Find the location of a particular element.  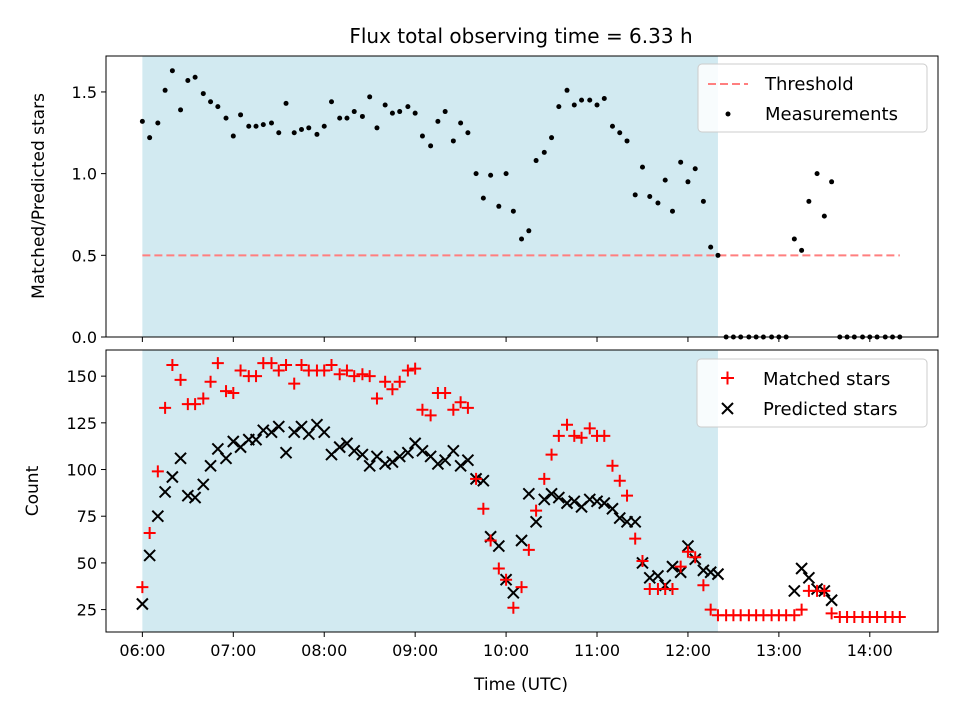

top-legend-box is located at coordinates (812, 98).